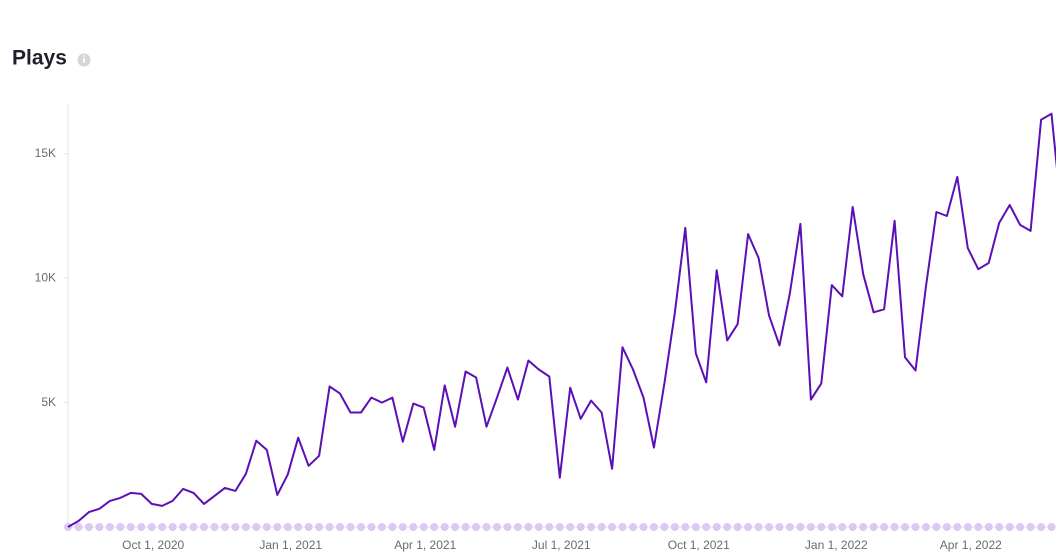 Image resolution: width=1056 pixels, height=558 pixels. What do you see at coordinates (971, 545) in the screenshot?
I see `x-tick-label: Apr 1, 2022` at bounding box center [971, 545].